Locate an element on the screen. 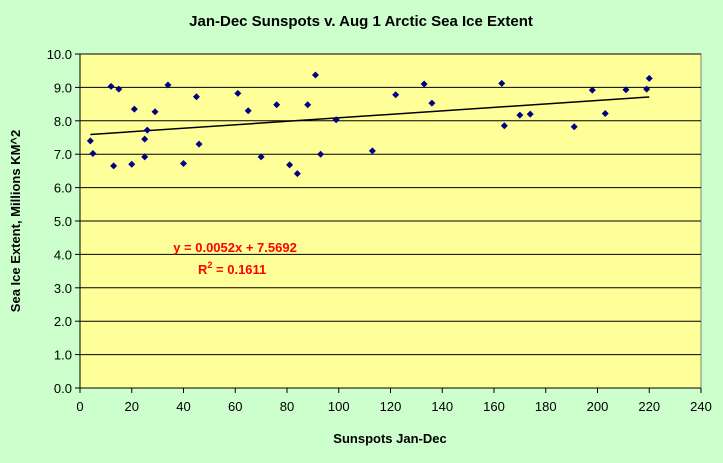 The height and width of the screenshot is (463, 723). x-tick-label: 0 is located at coordinates (79, 406).